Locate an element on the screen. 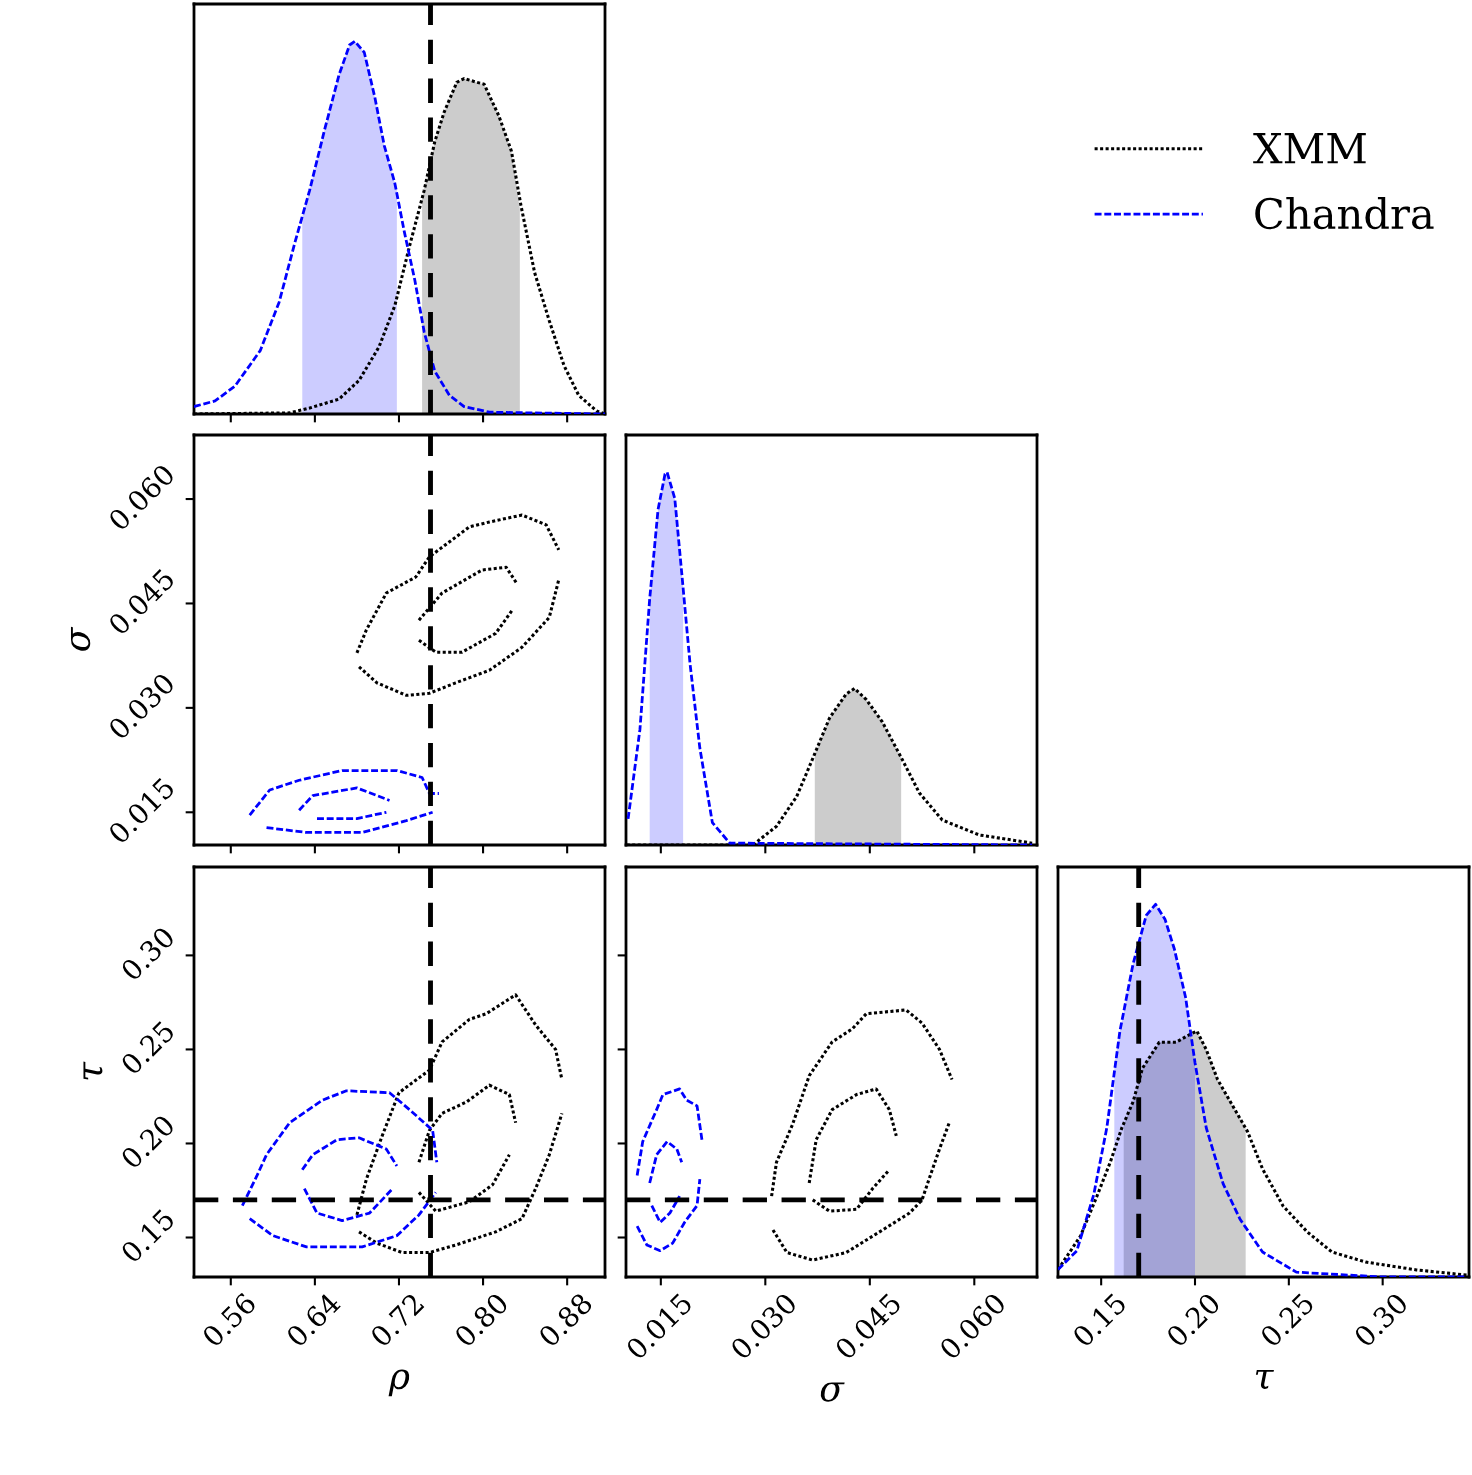 Image resolution: width=1472 pixels, height=1475 pixels. x-axis-title: ρ is located at coordinates (399, 1383).